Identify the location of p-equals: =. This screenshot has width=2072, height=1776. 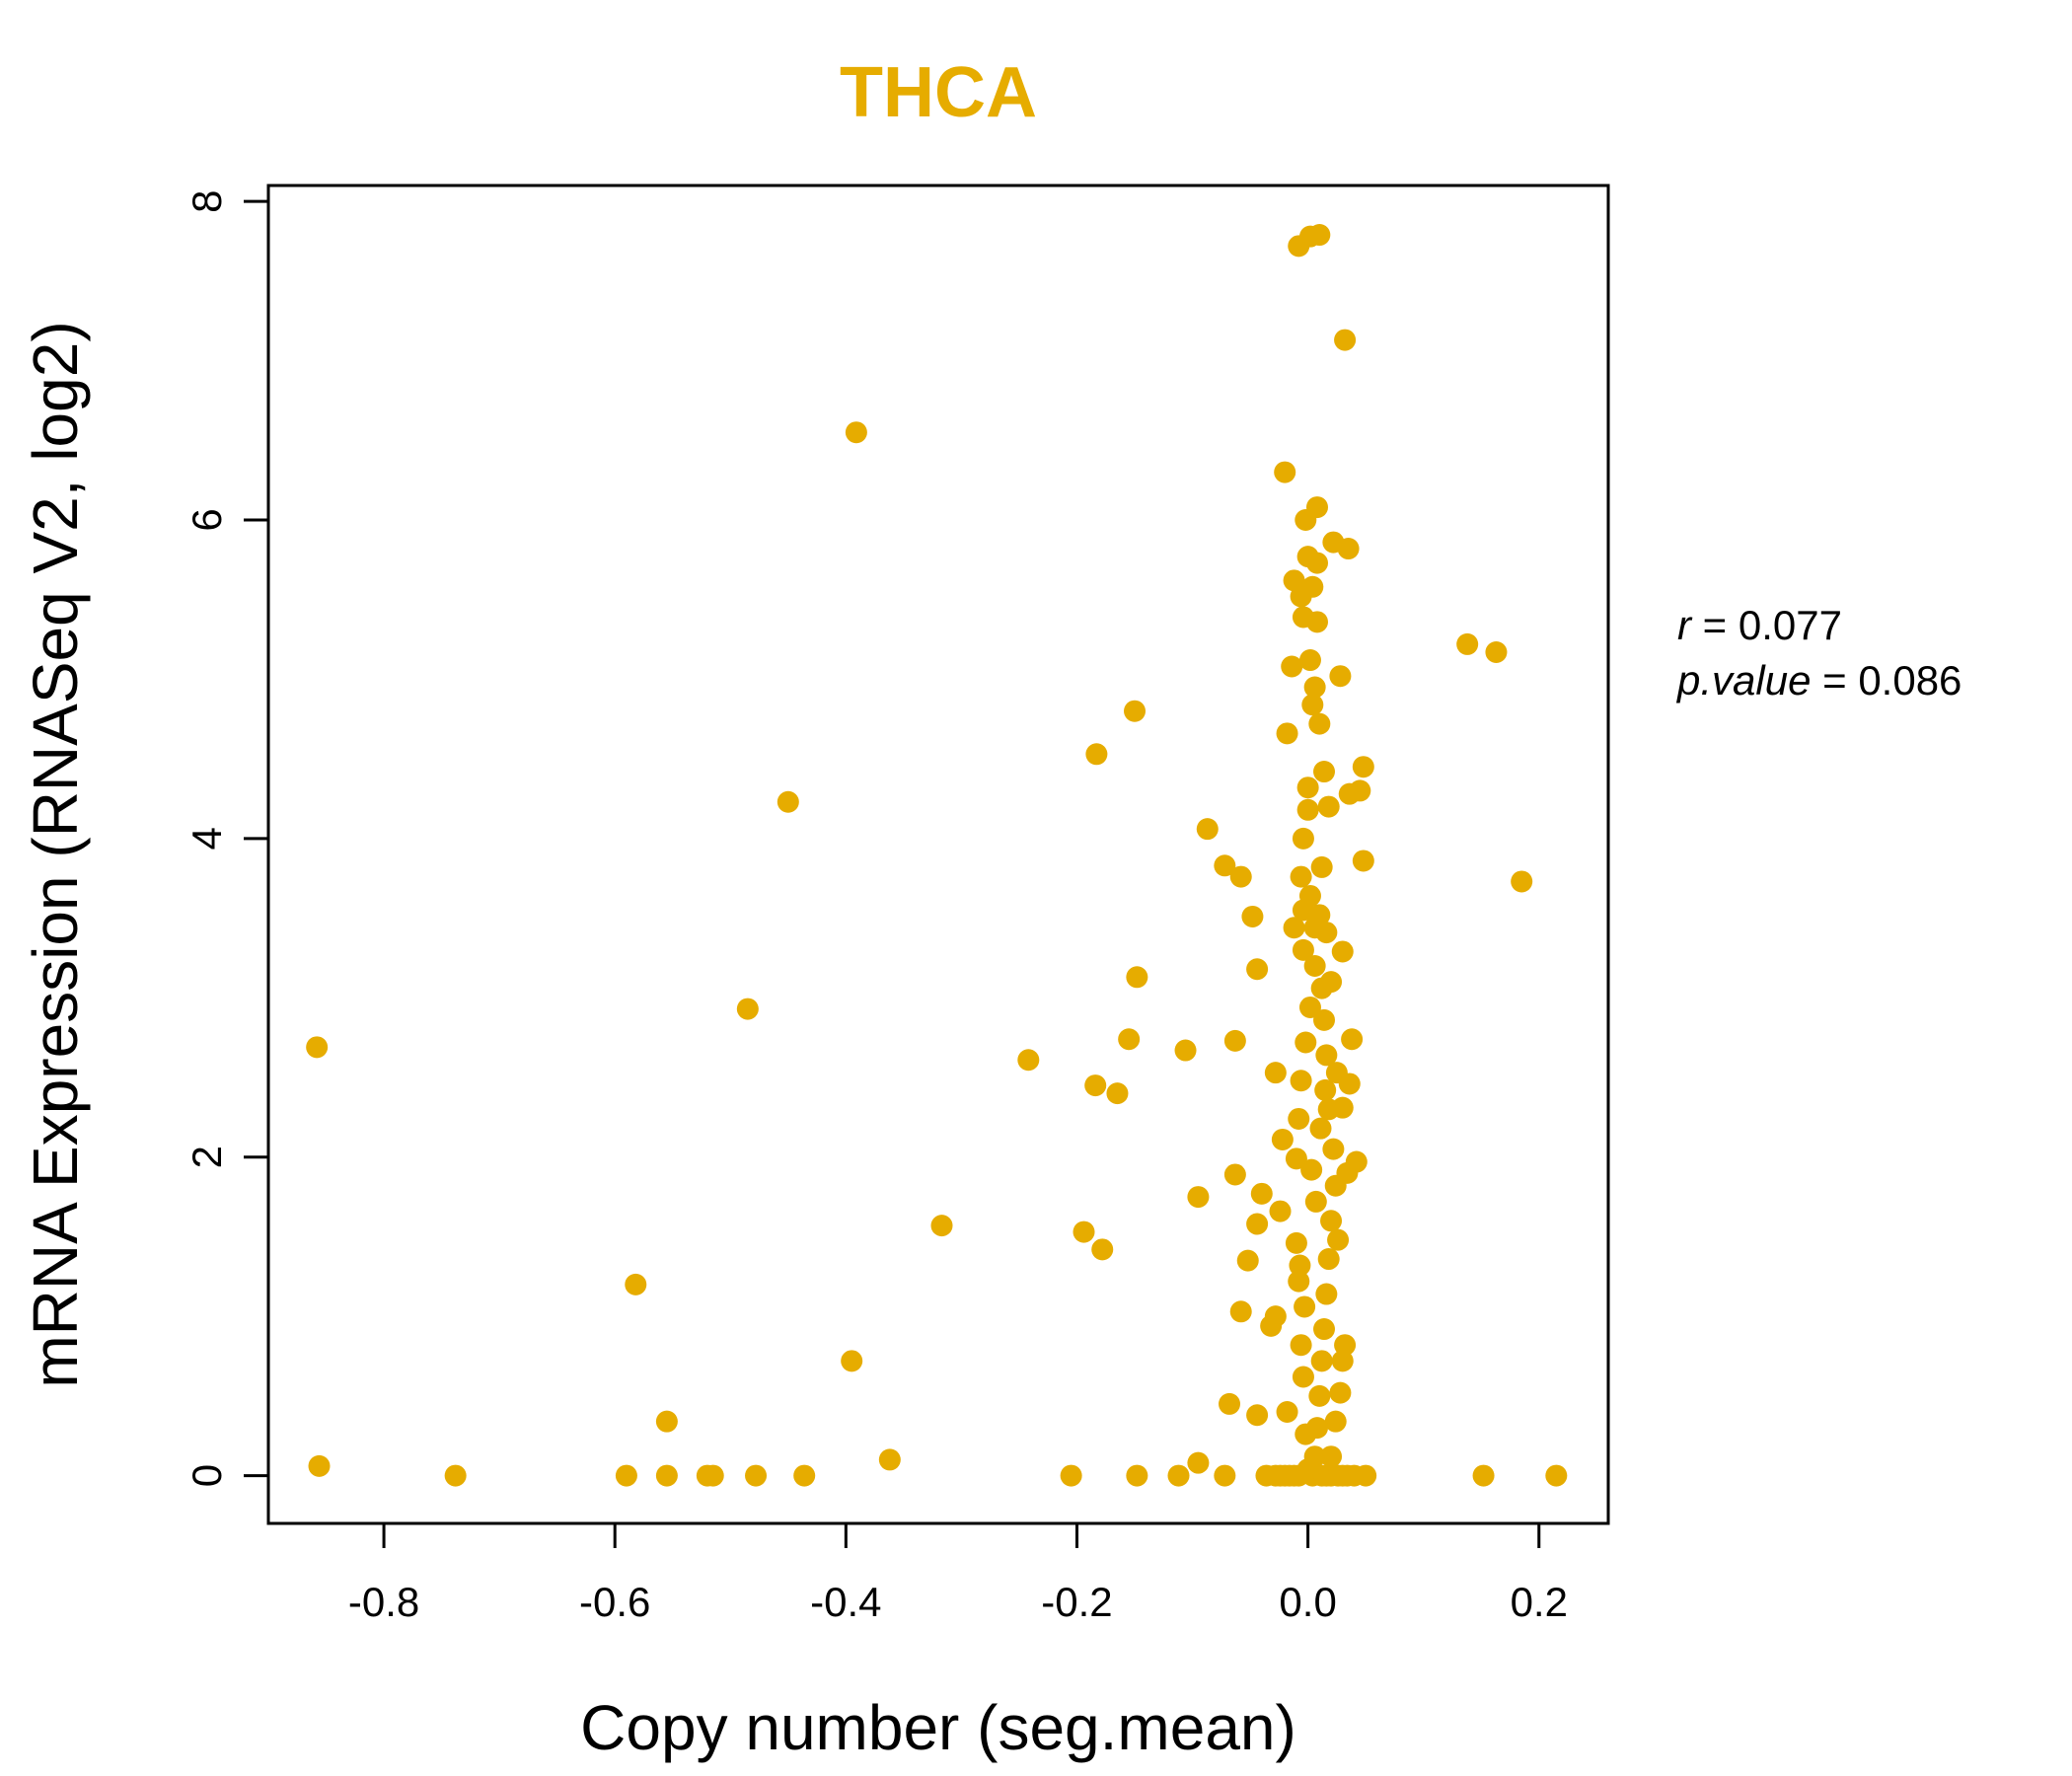
(1840, 680).